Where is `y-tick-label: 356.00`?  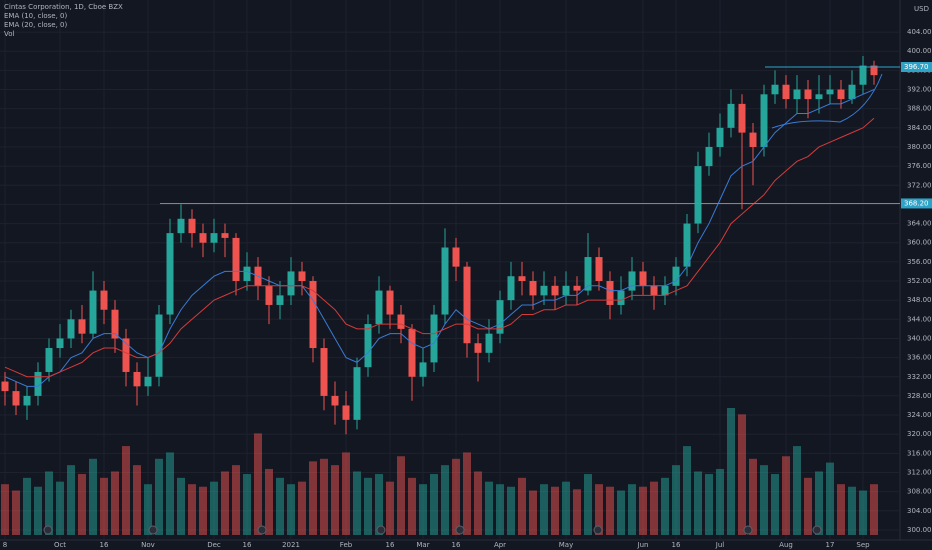
y-tick-label: 356.00 is located at coordinates (919, 262).